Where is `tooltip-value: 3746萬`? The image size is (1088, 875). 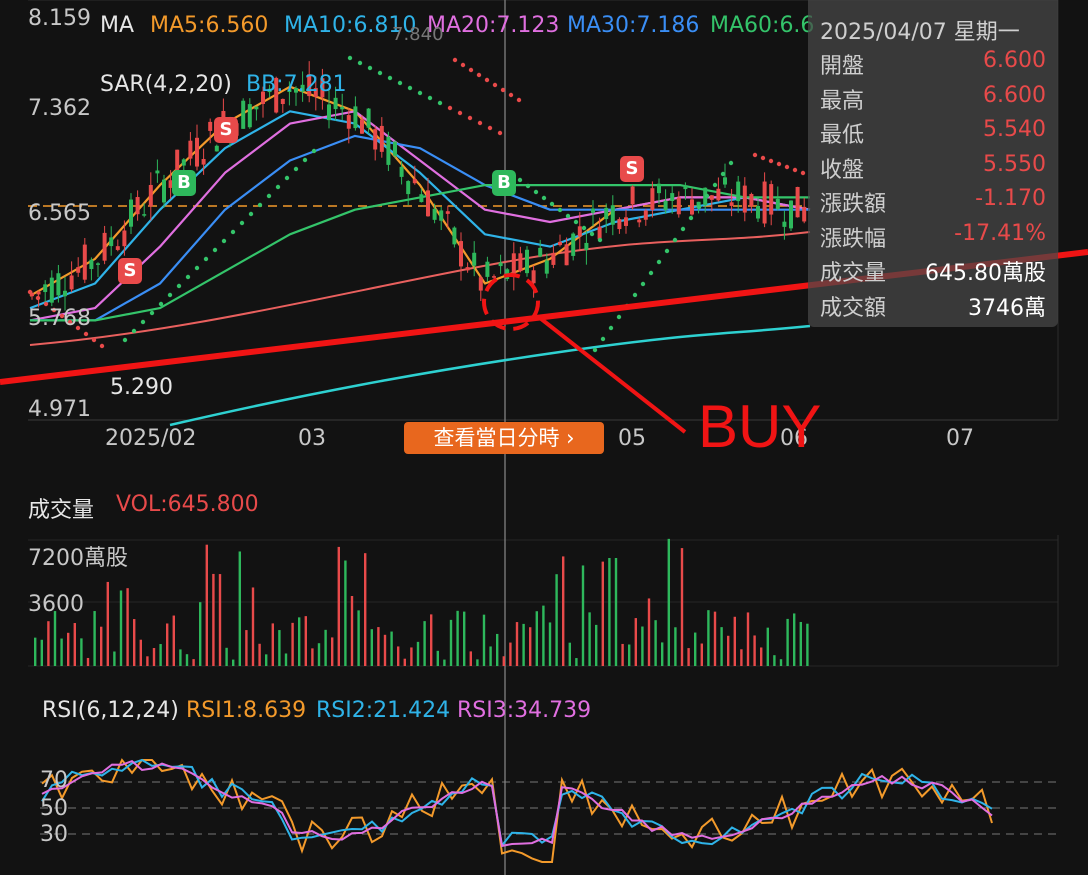 tooltip-value: 3746萬 is located at coordinates (1007, 308).